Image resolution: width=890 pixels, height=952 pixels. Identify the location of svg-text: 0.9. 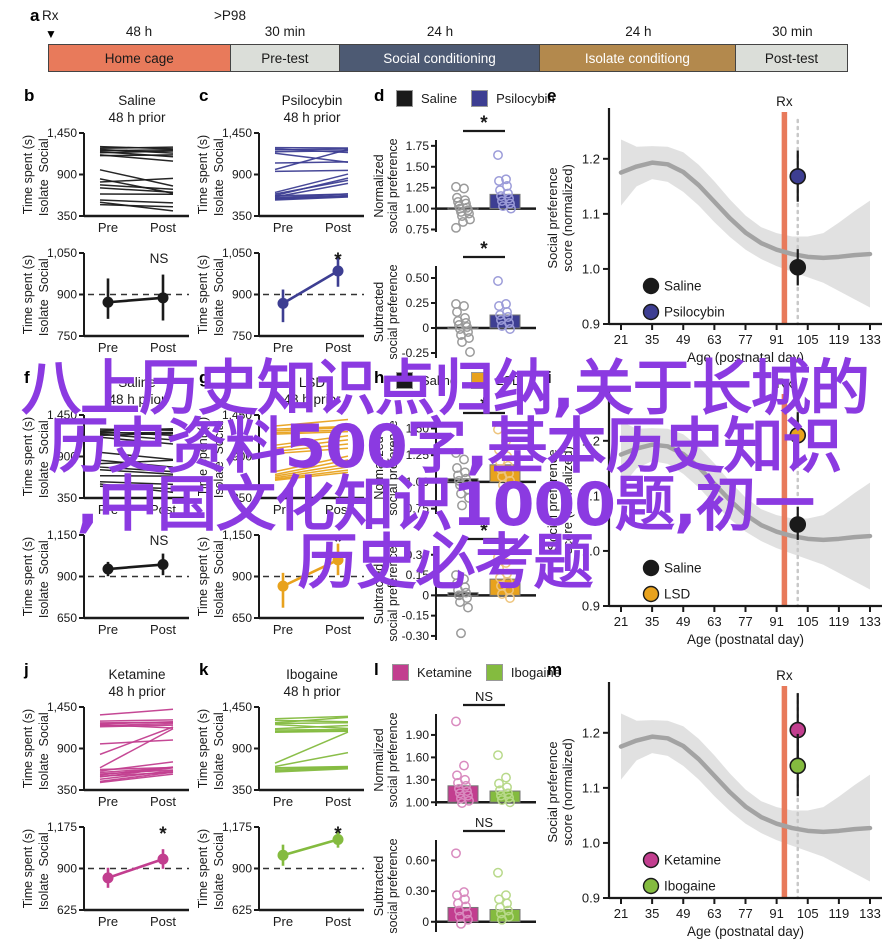
(591, 606).